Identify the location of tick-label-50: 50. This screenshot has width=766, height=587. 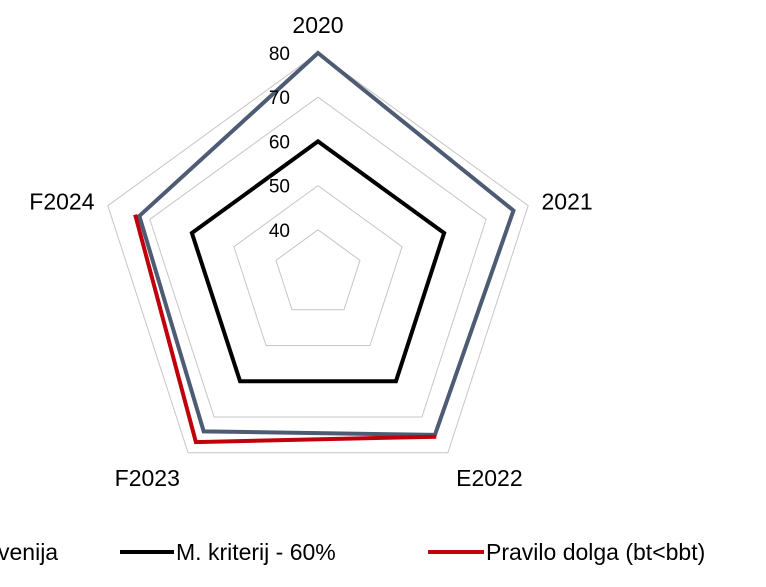
(279, 187).